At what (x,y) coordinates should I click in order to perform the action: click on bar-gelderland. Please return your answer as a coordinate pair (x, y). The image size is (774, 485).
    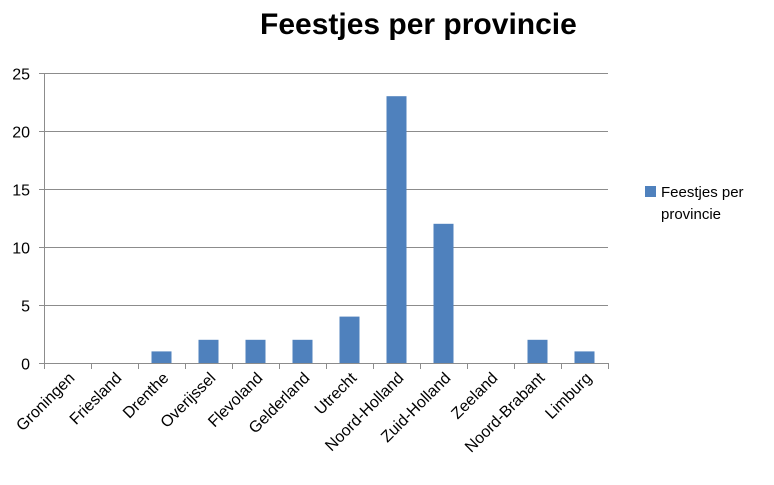
    Looking at the image, I should click on (302, 351).